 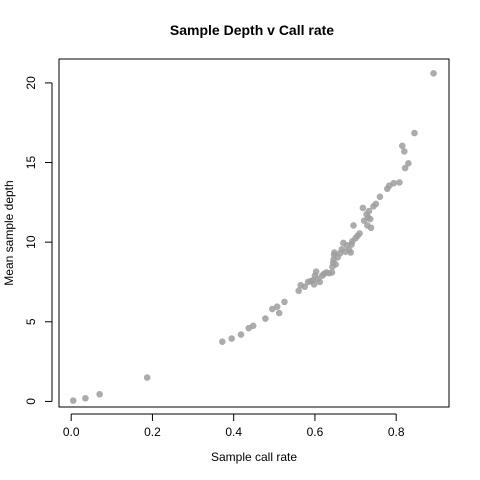 What do you see at coordinates (252, 30) in the screenshot?
I see `chart-title: Sample Depth v Call rate` at bounding box center [252, 30].